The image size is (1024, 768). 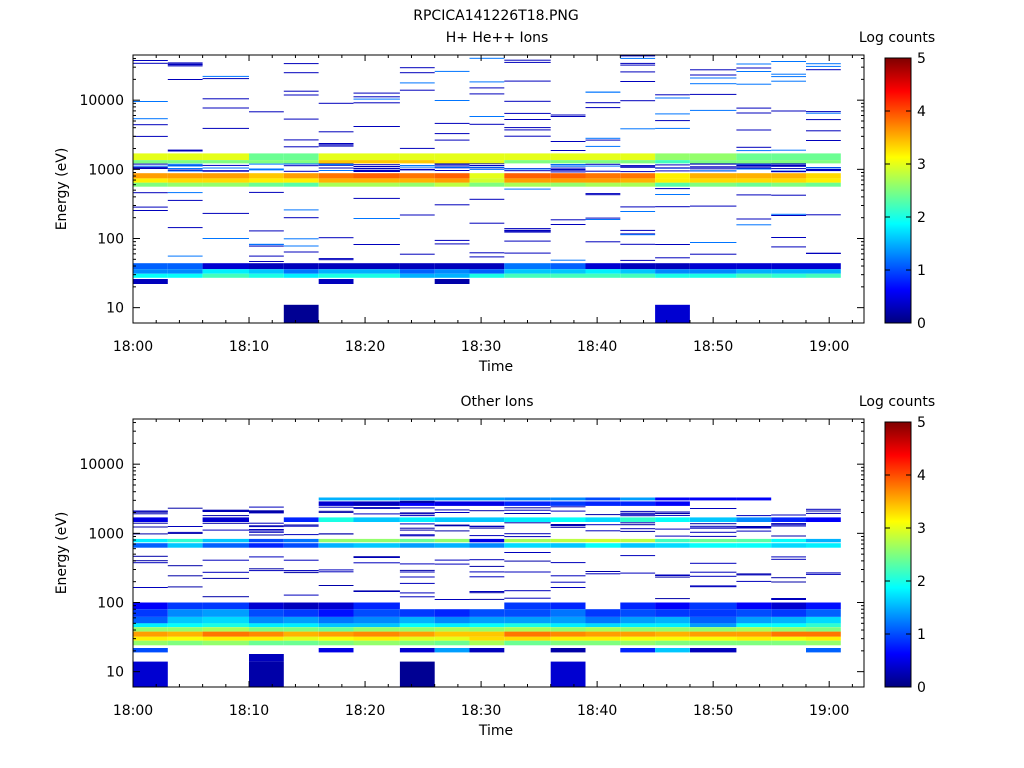 I want to click on x-tick-label: 18:00, so click(x=133, y=711).